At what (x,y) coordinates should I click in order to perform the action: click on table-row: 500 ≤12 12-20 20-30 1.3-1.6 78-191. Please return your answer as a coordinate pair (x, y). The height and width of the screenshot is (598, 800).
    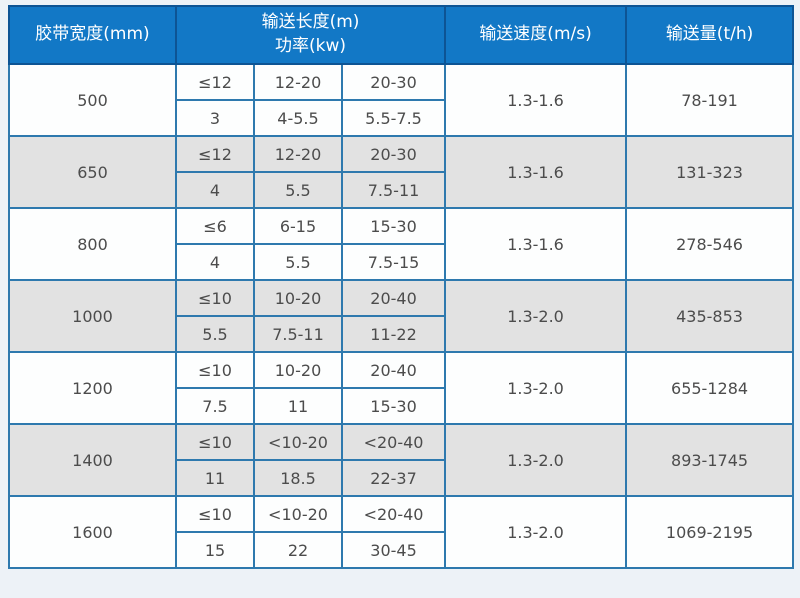
    Looking at the image, I should click on (401, 100).